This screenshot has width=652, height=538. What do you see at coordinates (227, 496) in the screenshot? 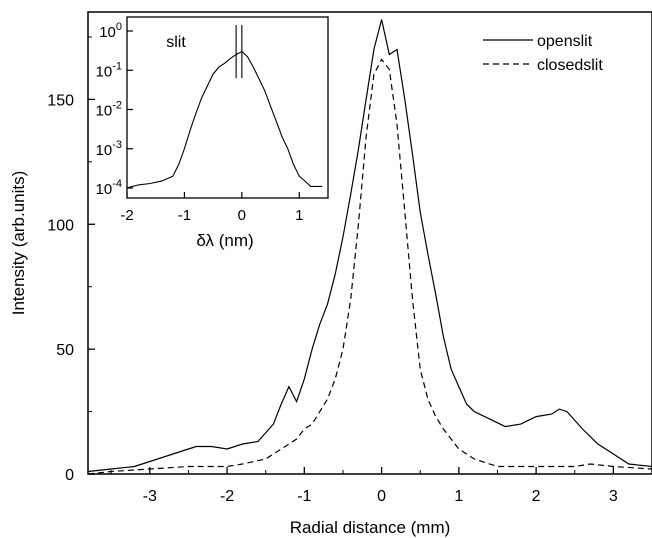
I see `x-tick-label: -2` at bounding box center [227, 496].